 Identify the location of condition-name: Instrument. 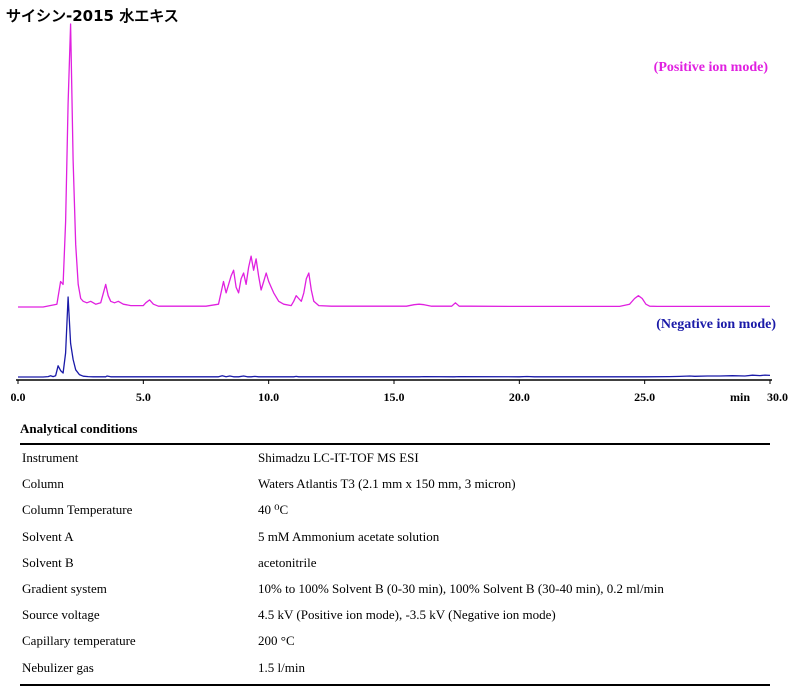
(50, 458).